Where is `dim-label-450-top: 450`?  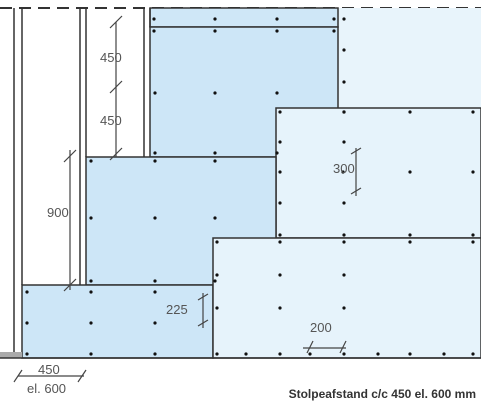
dim-label-450-top: 450 is located at coordinates (111, 57).